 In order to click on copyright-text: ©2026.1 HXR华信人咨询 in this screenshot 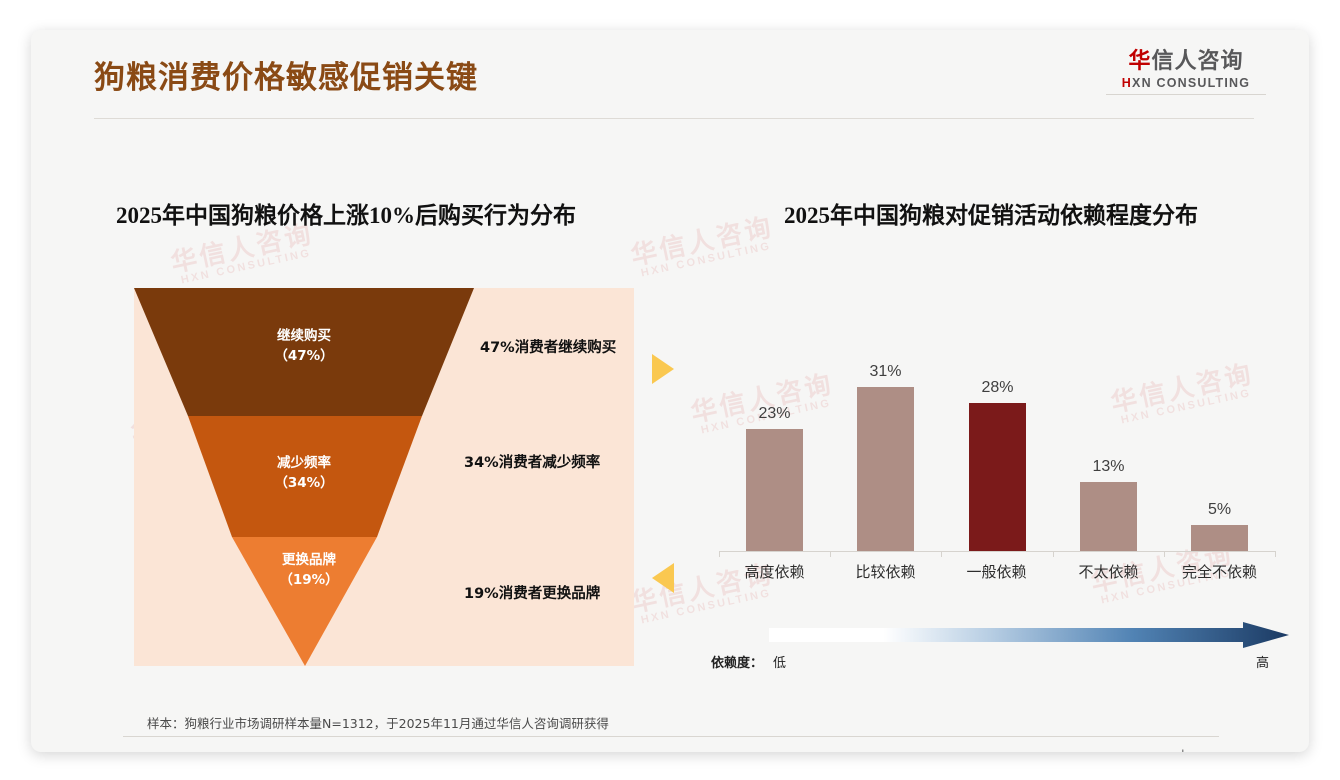, I will do `click(168, 750)`.